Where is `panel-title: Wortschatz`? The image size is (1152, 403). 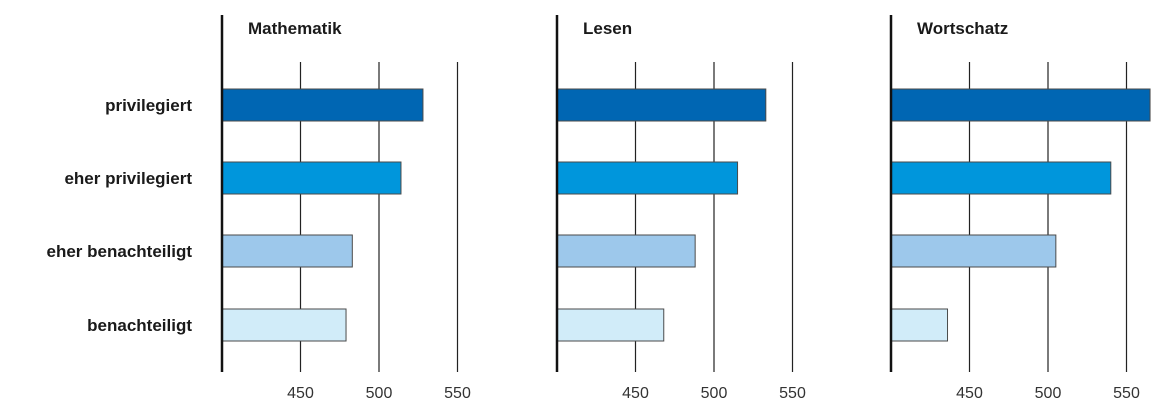 panel-title: Wortschatz is located at coordinates (962, 28).